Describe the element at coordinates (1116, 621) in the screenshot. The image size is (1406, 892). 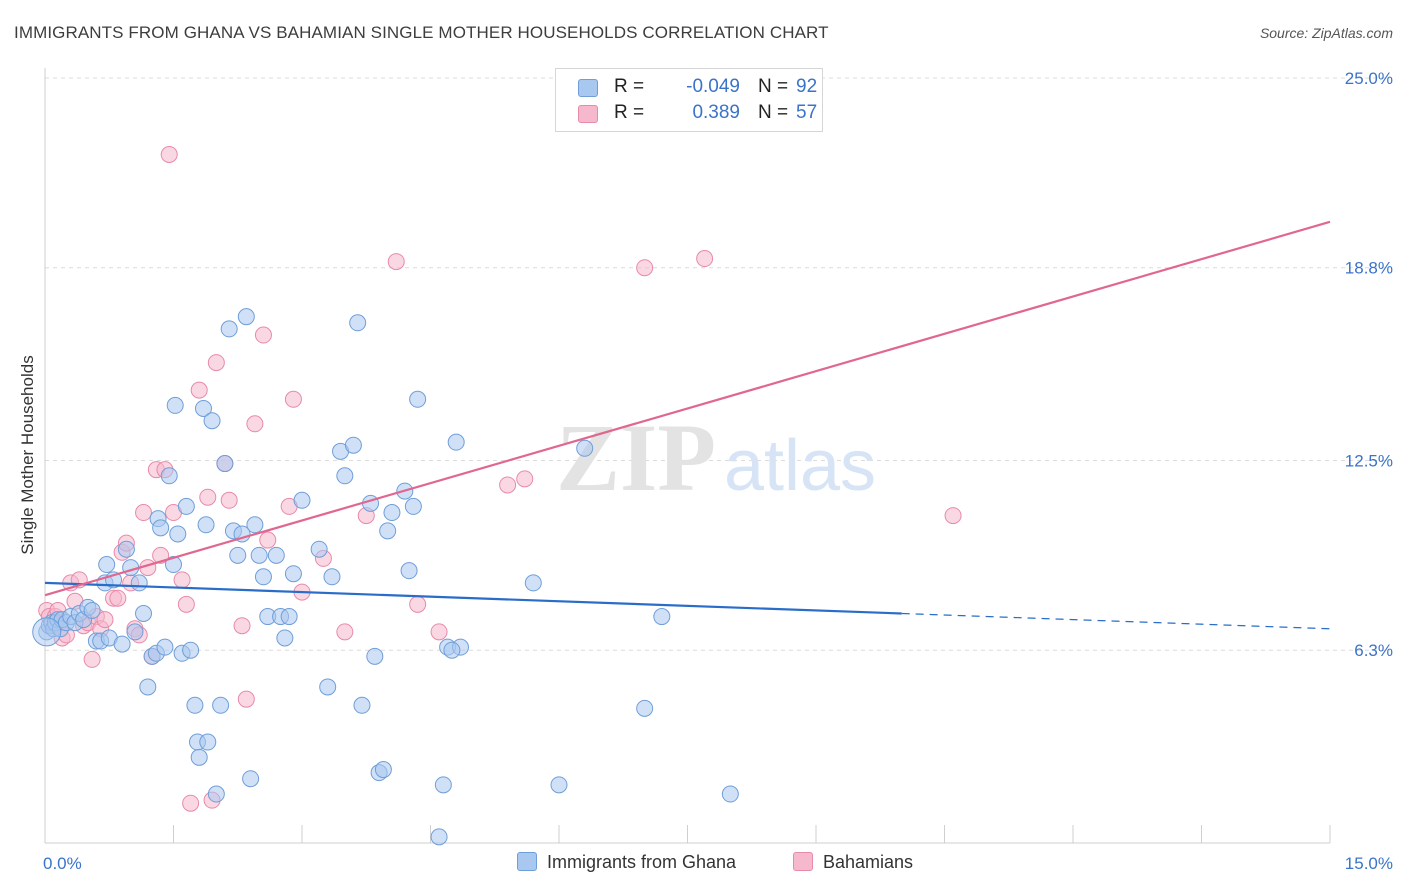
I see `ghana-trend-extension` at that location.